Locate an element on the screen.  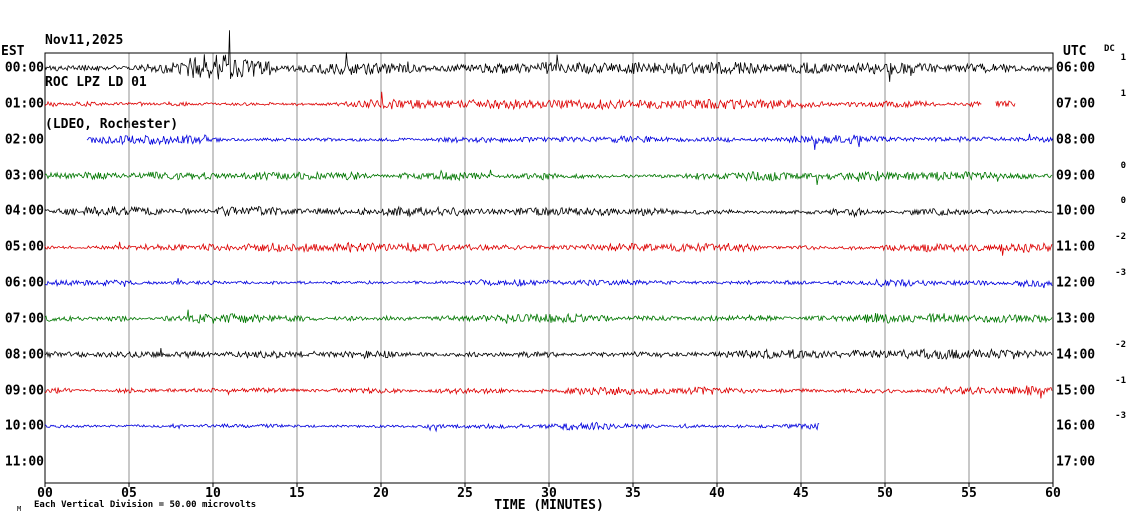
utc-time-label: 16:00 is located at coordinates (1076, 426).